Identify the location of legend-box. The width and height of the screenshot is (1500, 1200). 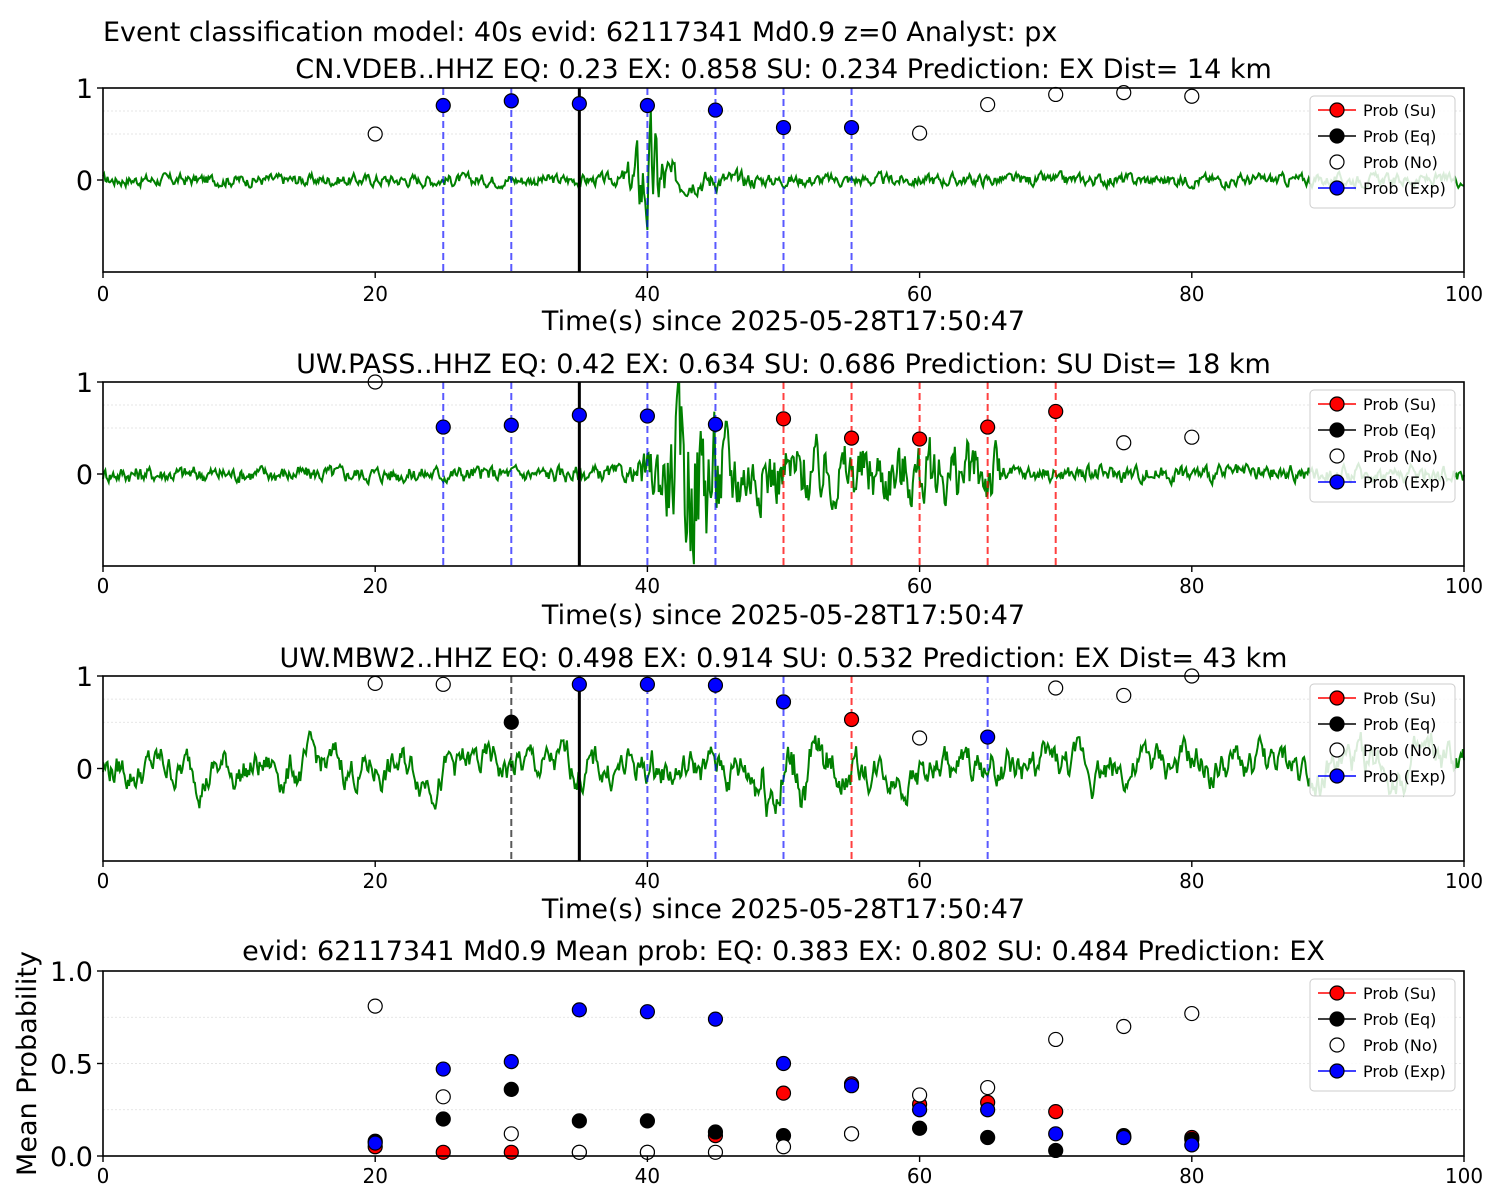
(1382, 1035).